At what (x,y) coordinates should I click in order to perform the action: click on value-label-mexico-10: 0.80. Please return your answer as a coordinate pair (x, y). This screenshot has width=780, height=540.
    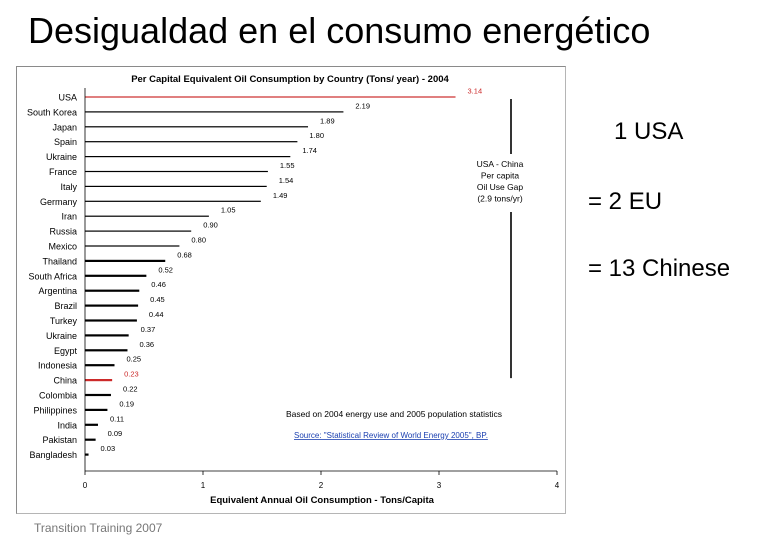
    Looking at the image, I should click on (198, 240).